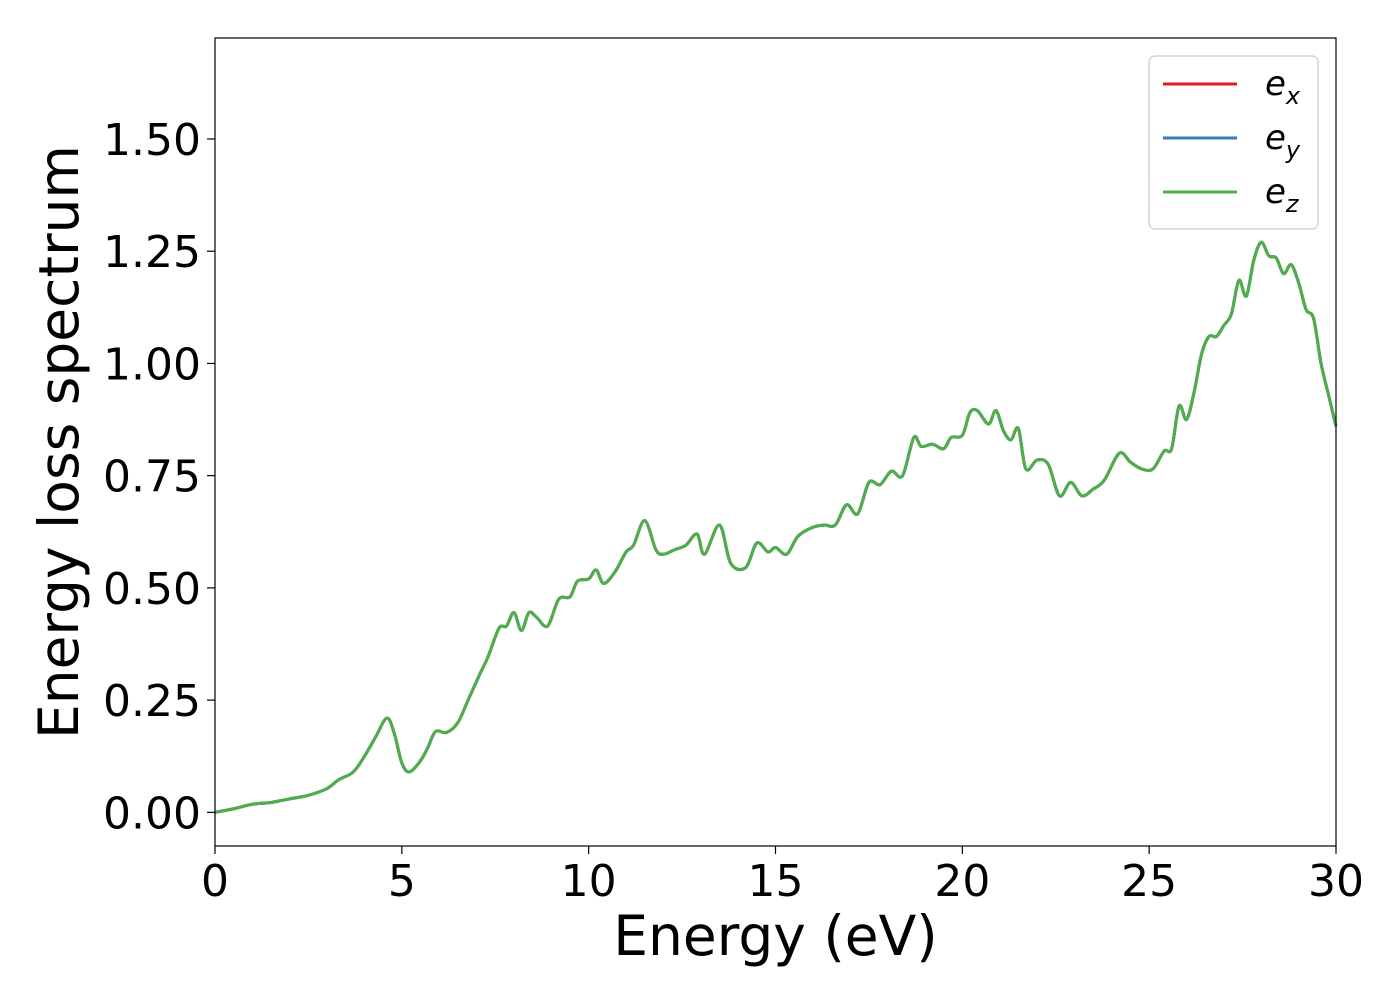  I want to click on y-tick-label: 0.50, so click(152, 589).